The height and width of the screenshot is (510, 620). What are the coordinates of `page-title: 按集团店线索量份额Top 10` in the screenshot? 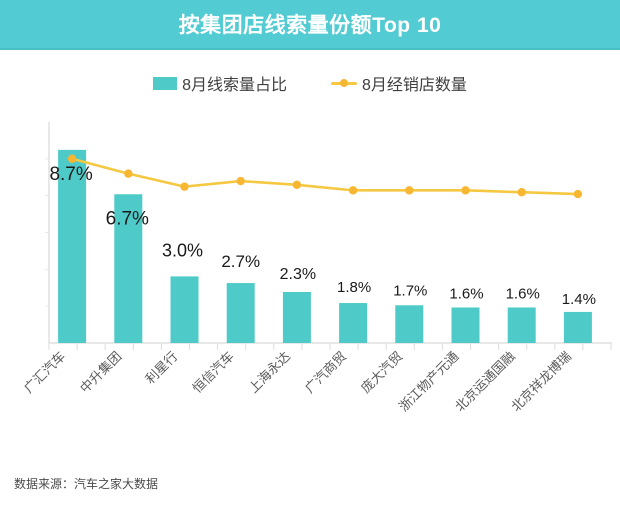 It's located at (310, 25).